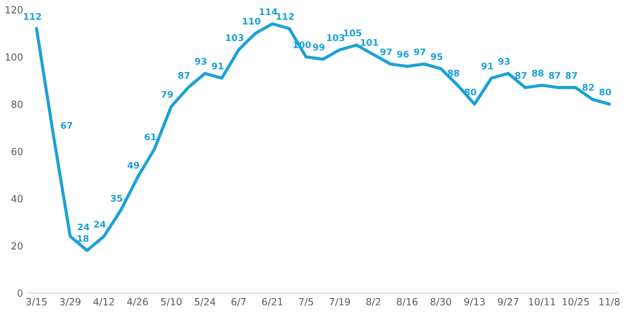  What do you see at coordinates (373, 302) in the screenshot?
I see `x-tick-label: 8/2` at bounding box center [373, 302].